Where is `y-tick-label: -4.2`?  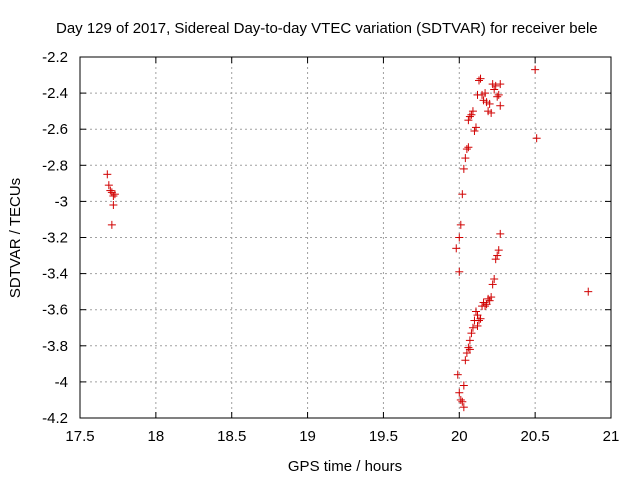
y-tick-label: -4.2 is located at coordinates (55, 418).